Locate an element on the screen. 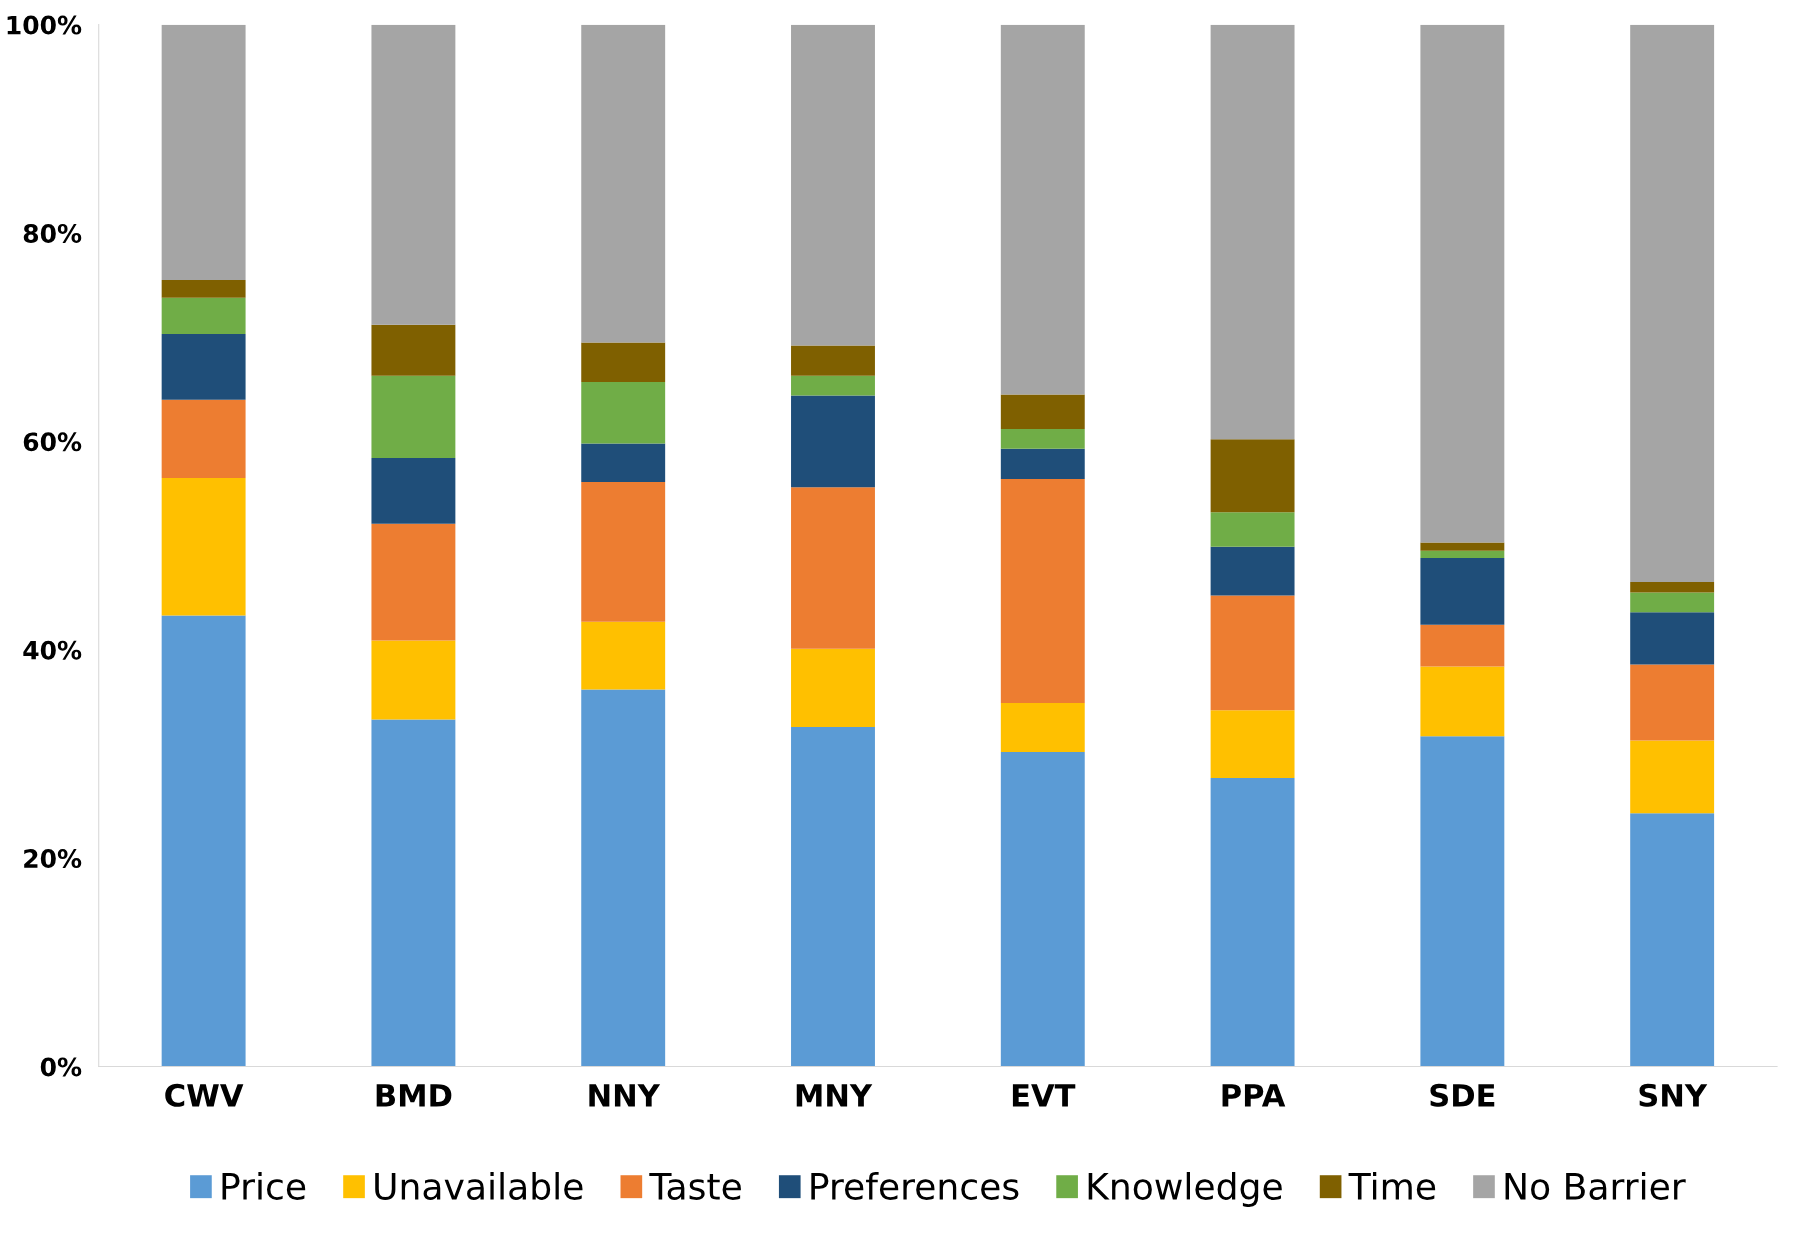 The width and height of the screenshot is (1795, 1233). y-tick-label: 80% is located at coordinates (52, 233).